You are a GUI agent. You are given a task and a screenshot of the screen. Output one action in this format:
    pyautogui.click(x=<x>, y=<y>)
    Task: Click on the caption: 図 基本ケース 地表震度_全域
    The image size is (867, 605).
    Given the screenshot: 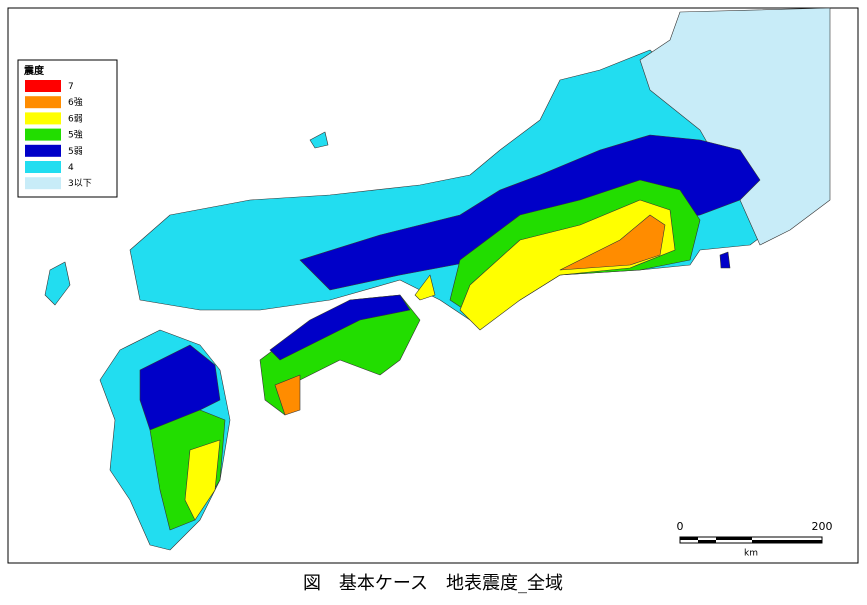 What is the action you would take?
    pyautogui.click(x=433, y=583)
    